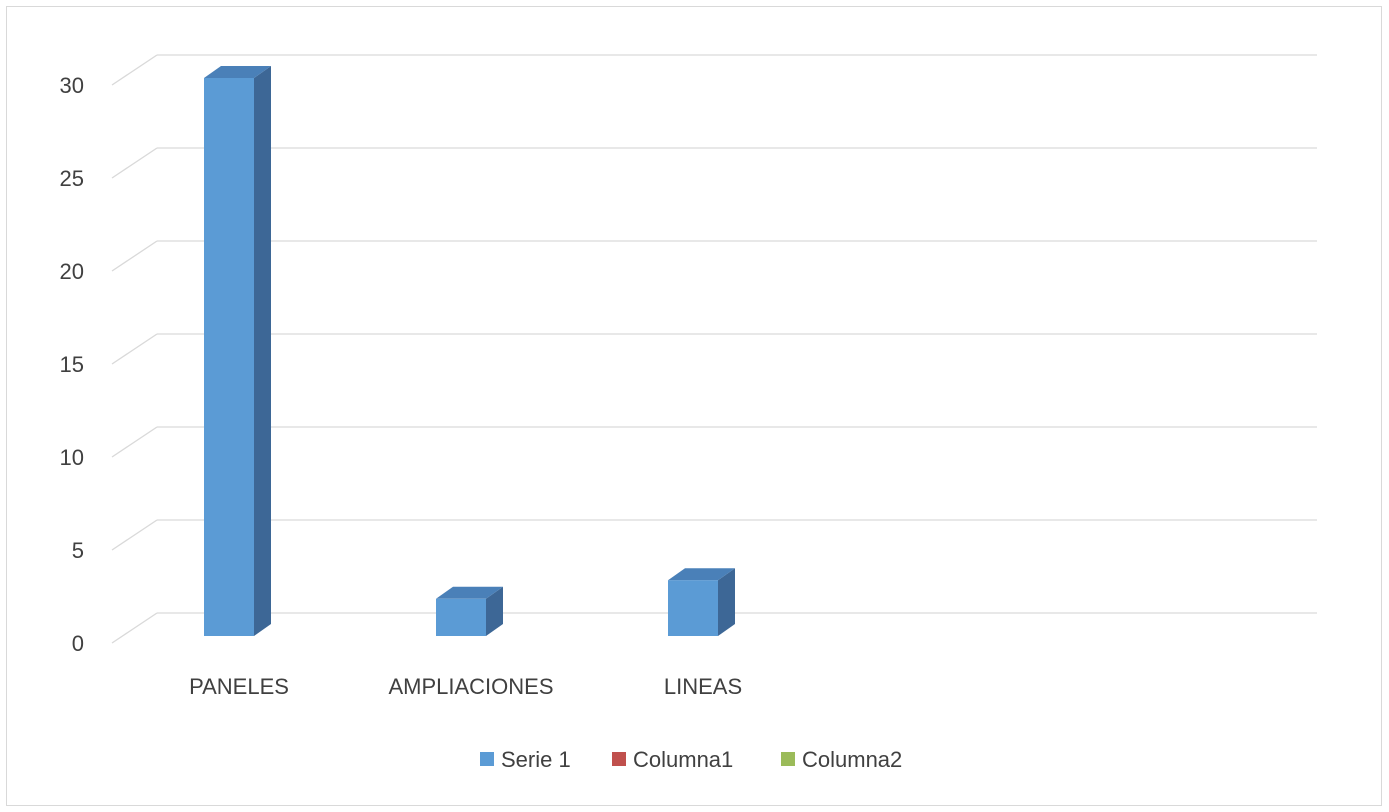  Describe the element at coordinates (72, 178) in the screenshot. I see `y-tick-label: 25` at that location.